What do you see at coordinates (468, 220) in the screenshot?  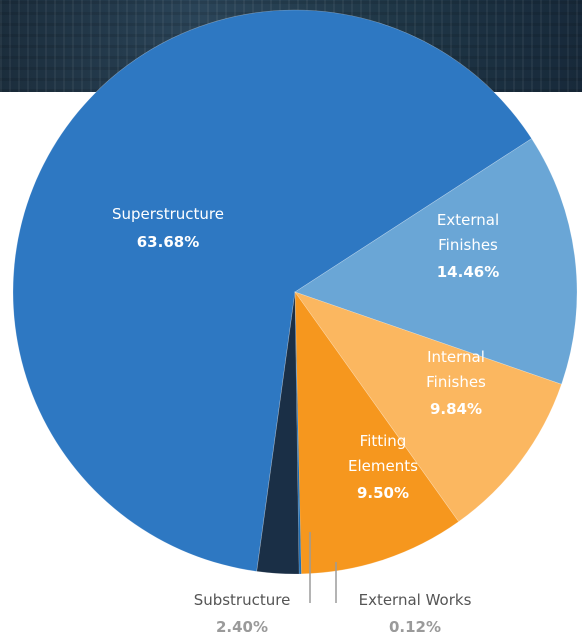 I see `slice-label-external-finishes-line-1: External` at bounding box center [468, 220].